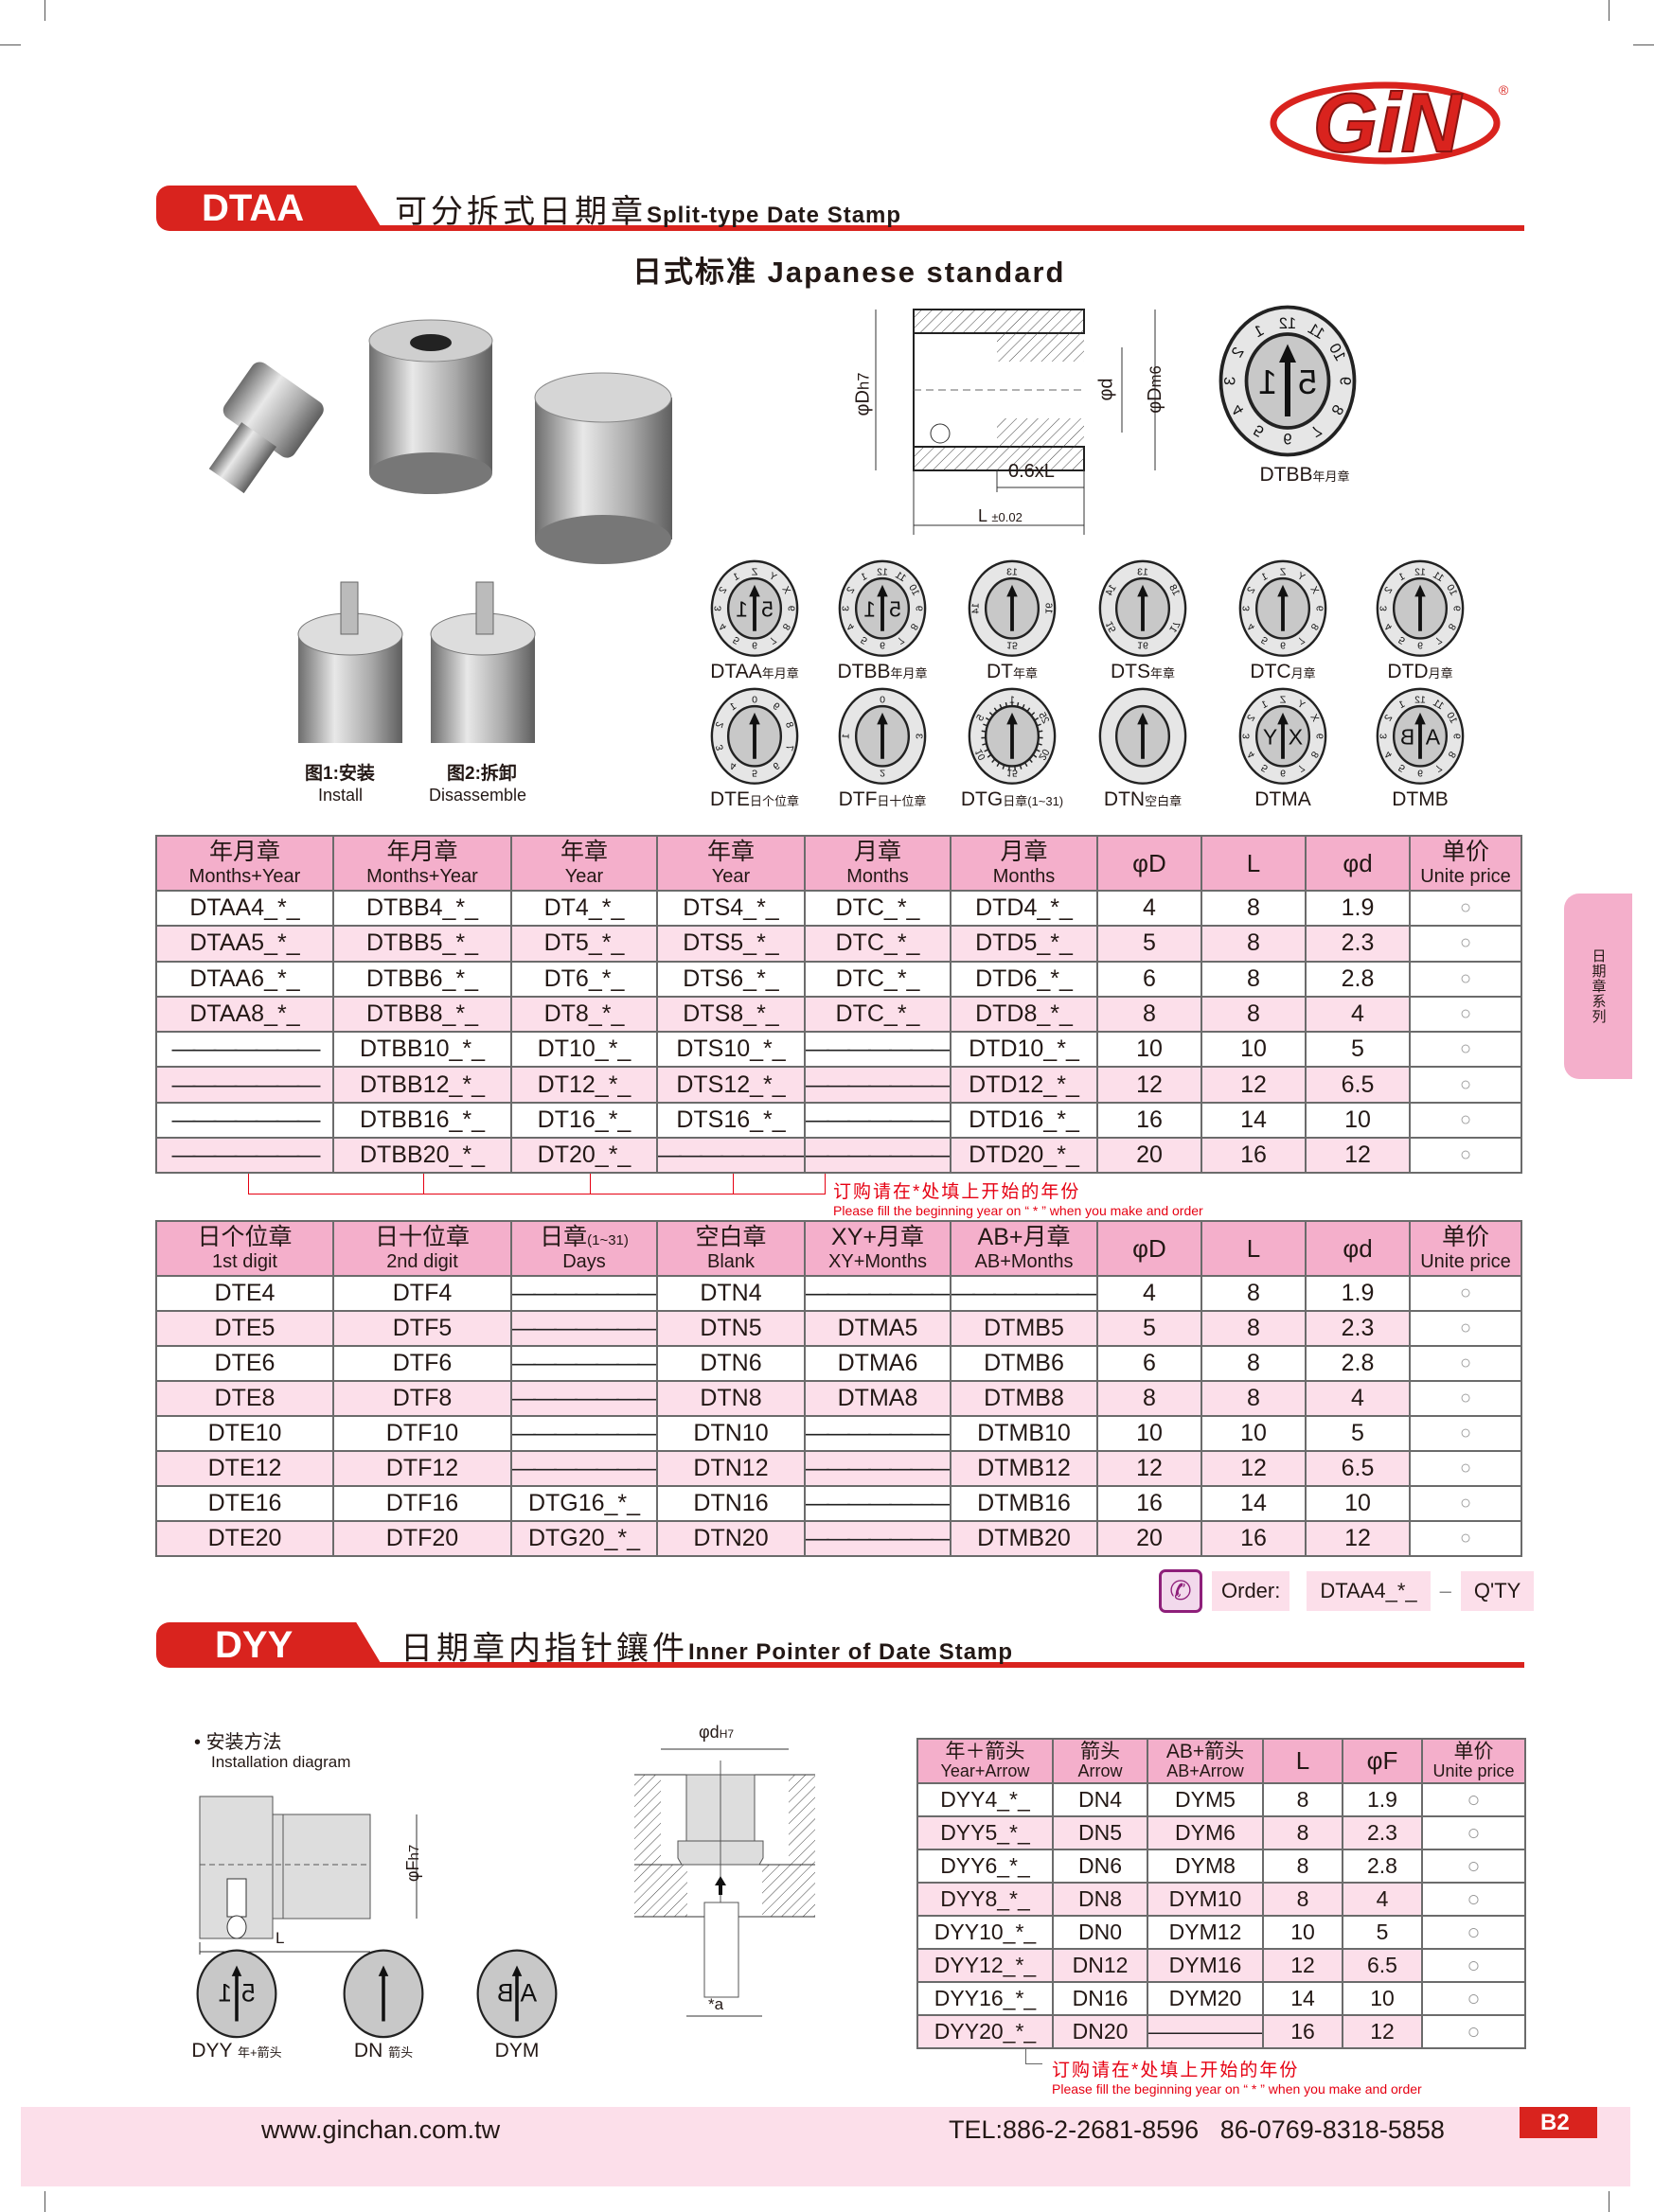 The image size is (1654, 2212). Describe the element at coordinates (1358, 979) in the screenshot. I see `table-cell: 2.8` at that location.